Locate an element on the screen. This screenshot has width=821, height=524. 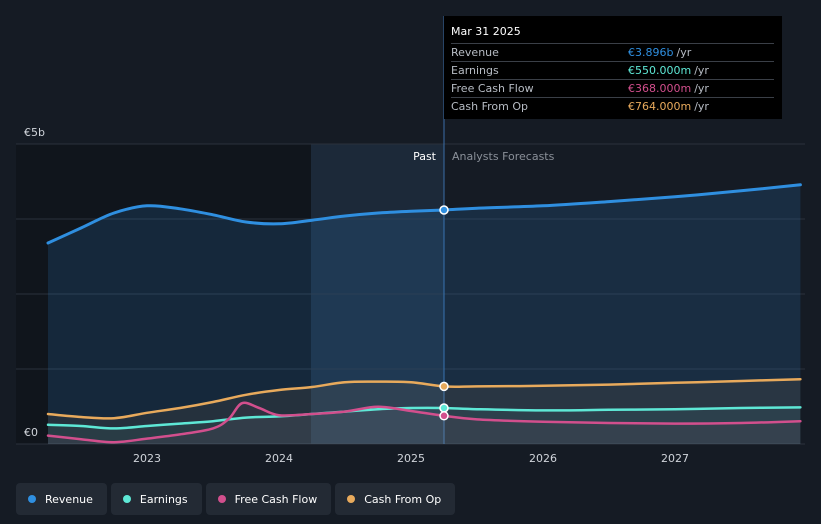
tooltip-row-free-cash-flow: Free Cash Flow €368.000m /yr is located at coordinates (612, 88).